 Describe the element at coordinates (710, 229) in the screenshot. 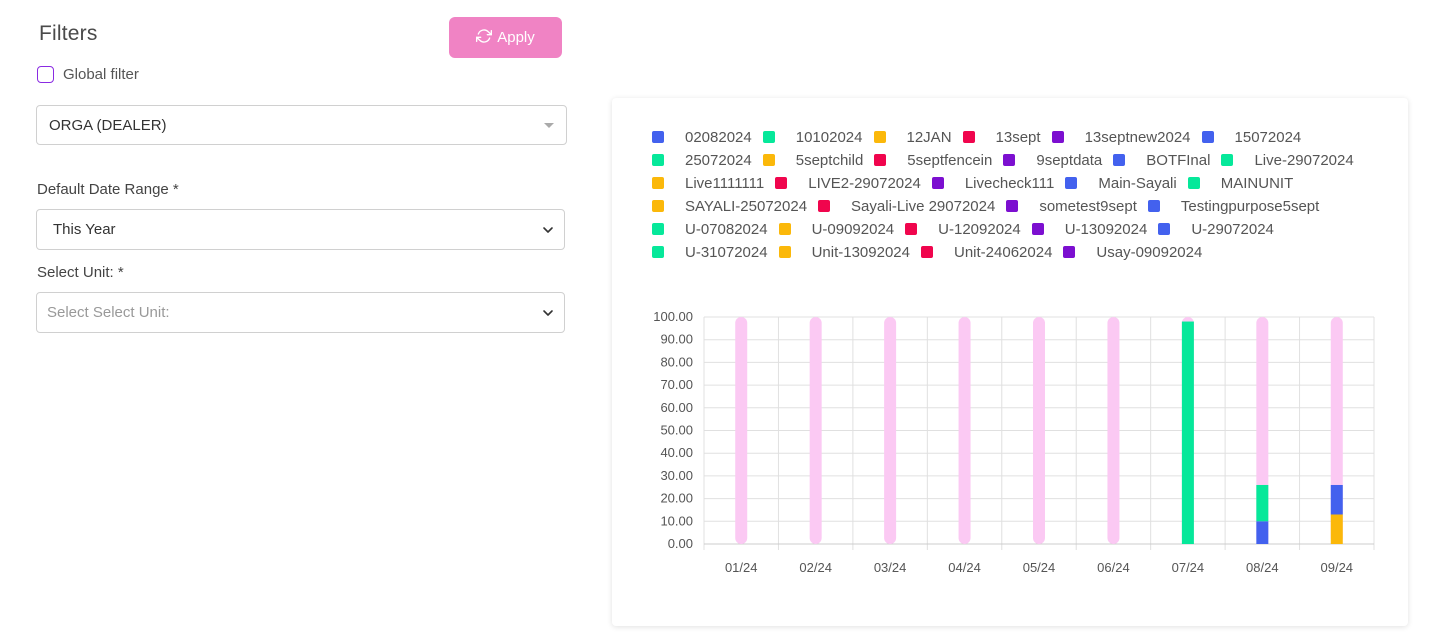

I see `legend-item: U-07082024` at that location.